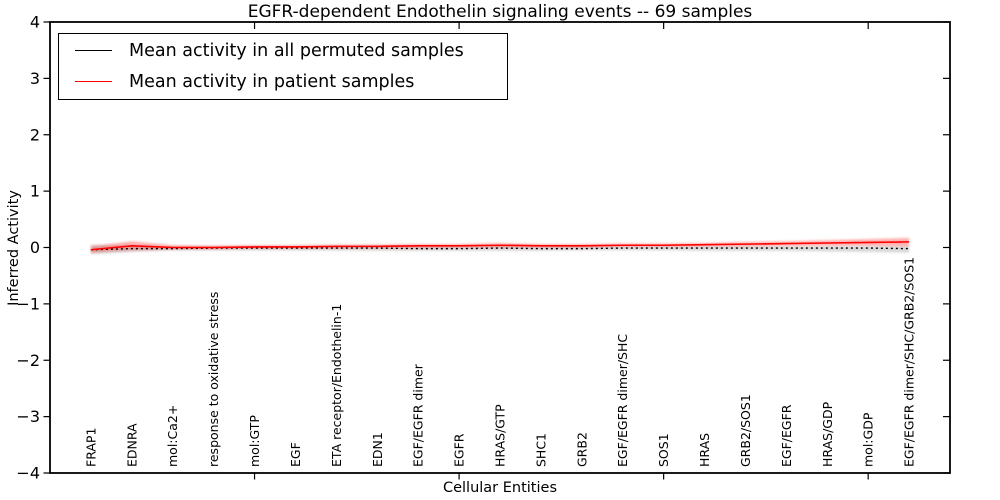  Describe the element at coordinates (704, 450) in the screenshot. I see `category-label: HRAS` at that location.